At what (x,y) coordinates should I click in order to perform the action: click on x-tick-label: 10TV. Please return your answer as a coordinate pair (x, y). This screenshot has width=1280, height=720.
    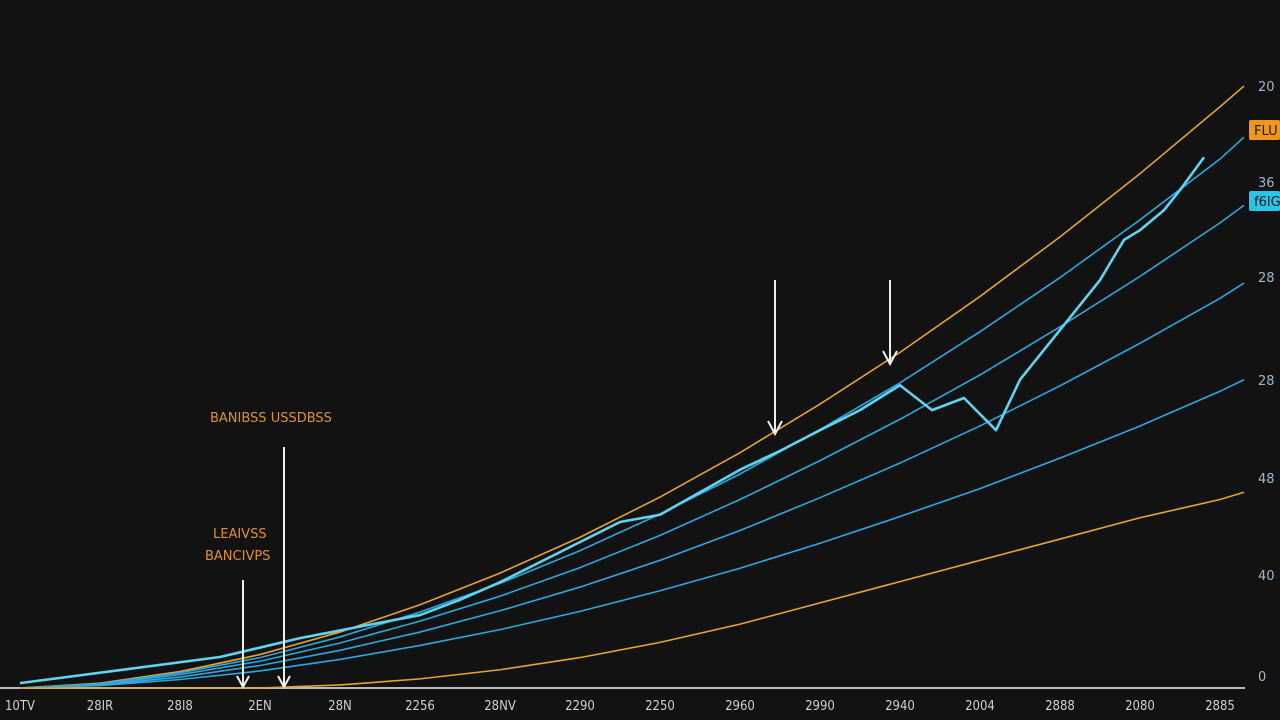
    Looking at the image, I should click on (20, 706).